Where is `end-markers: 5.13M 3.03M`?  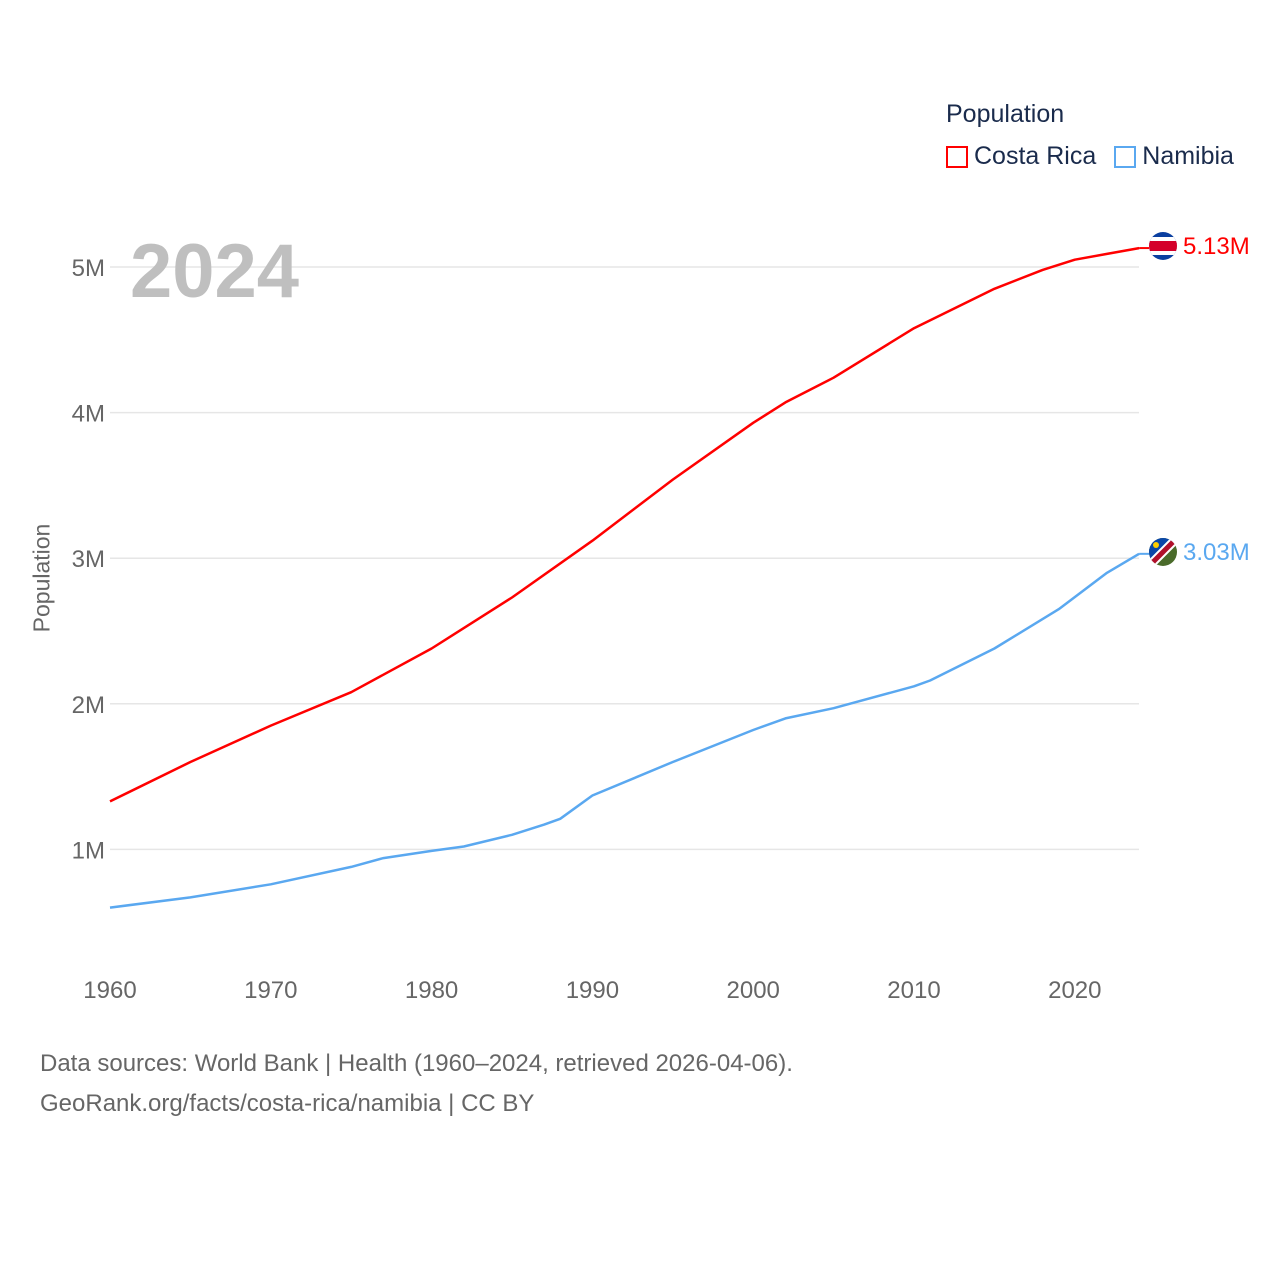
end-markers: 5.13M 3.03M is located at coordinates (1199, 399).